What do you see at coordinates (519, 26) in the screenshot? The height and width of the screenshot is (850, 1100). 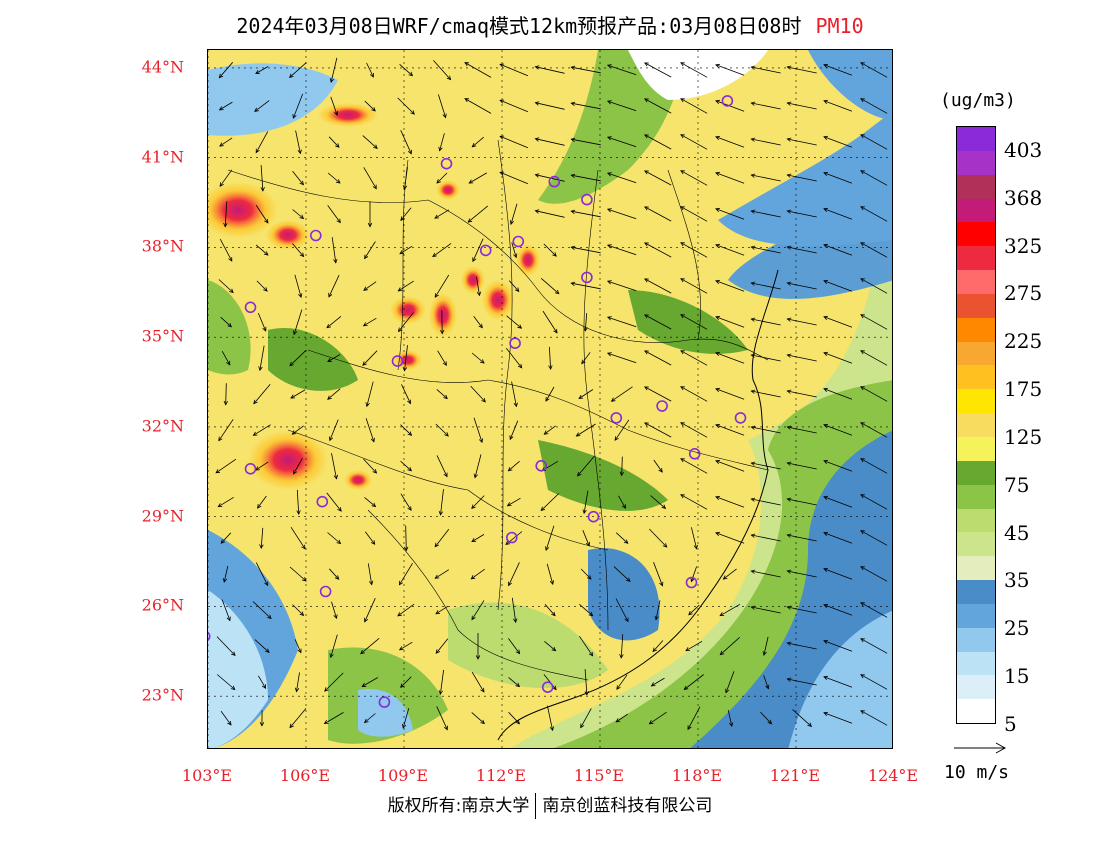 I see `title-main: 2024年03月08日WRF/cmaq模式12km预报产品:03月08日08时` at bounding box center [519, 26].